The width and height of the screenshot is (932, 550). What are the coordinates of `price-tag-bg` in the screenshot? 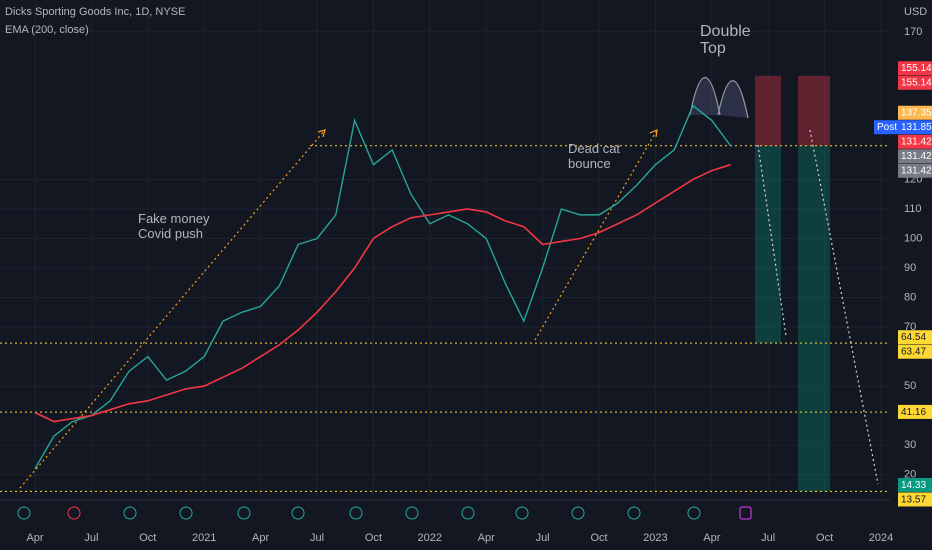 It's located at (886, 127).